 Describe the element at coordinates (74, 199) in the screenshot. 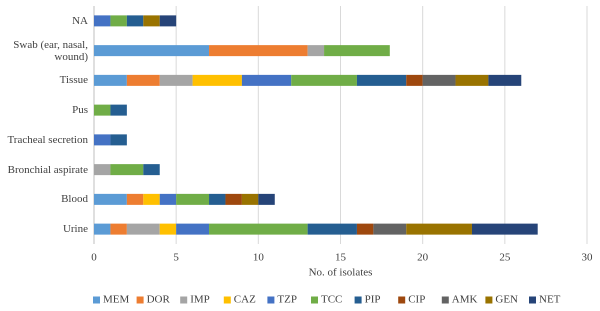

I see `y-tick-label: Blood` at that location.